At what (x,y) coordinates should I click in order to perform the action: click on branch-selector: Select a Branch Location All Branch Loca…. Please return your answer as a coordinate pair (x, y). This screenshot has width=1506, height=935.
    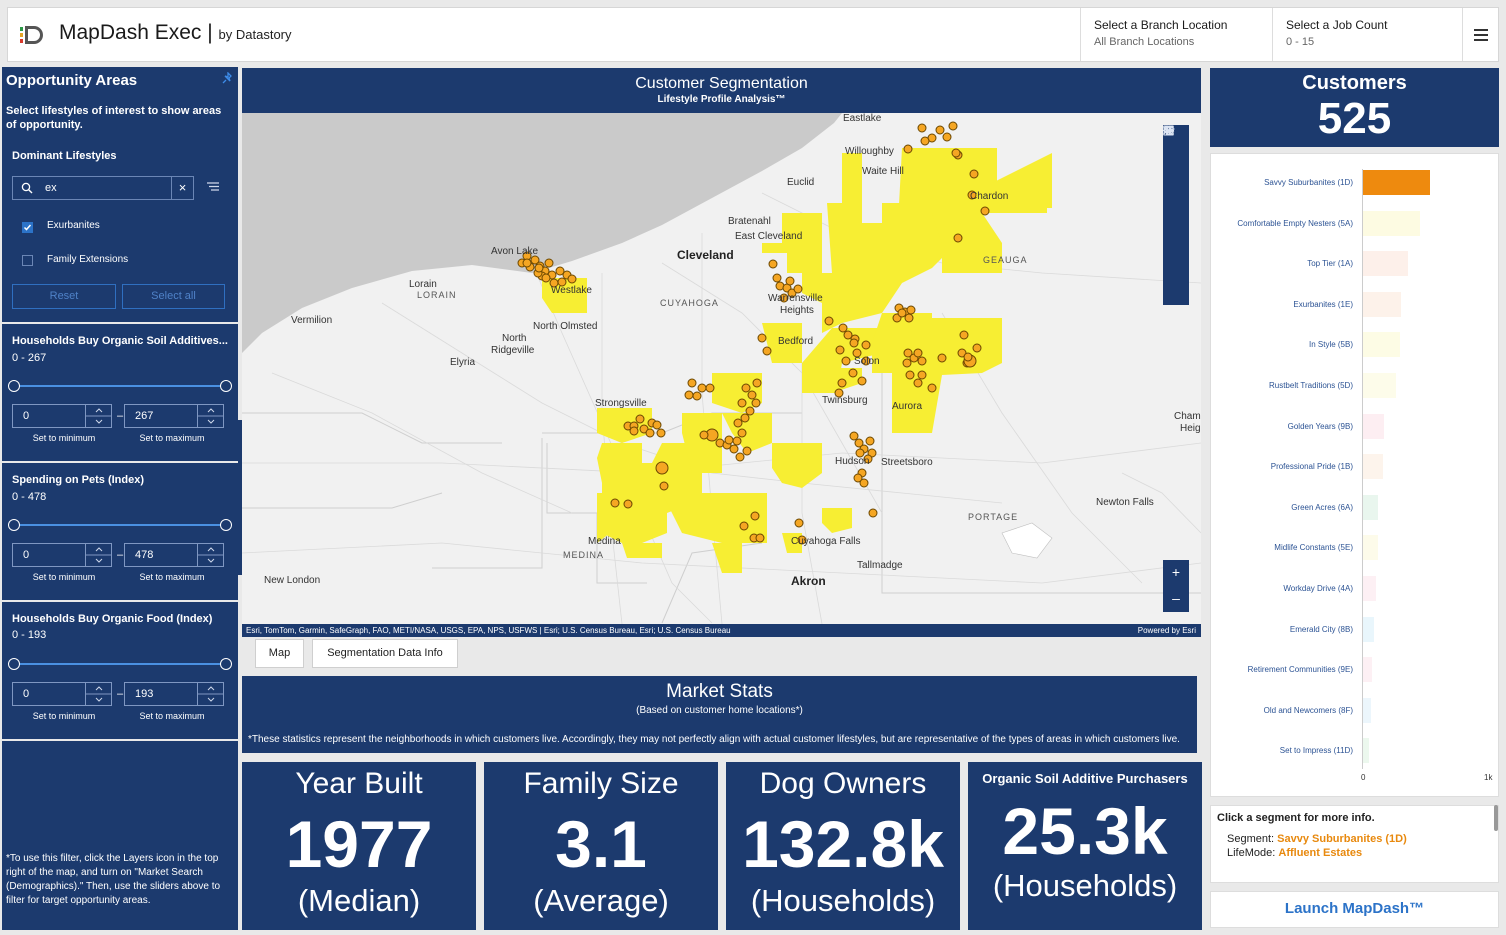
    Looking at the image, I should click on (1175, 34).